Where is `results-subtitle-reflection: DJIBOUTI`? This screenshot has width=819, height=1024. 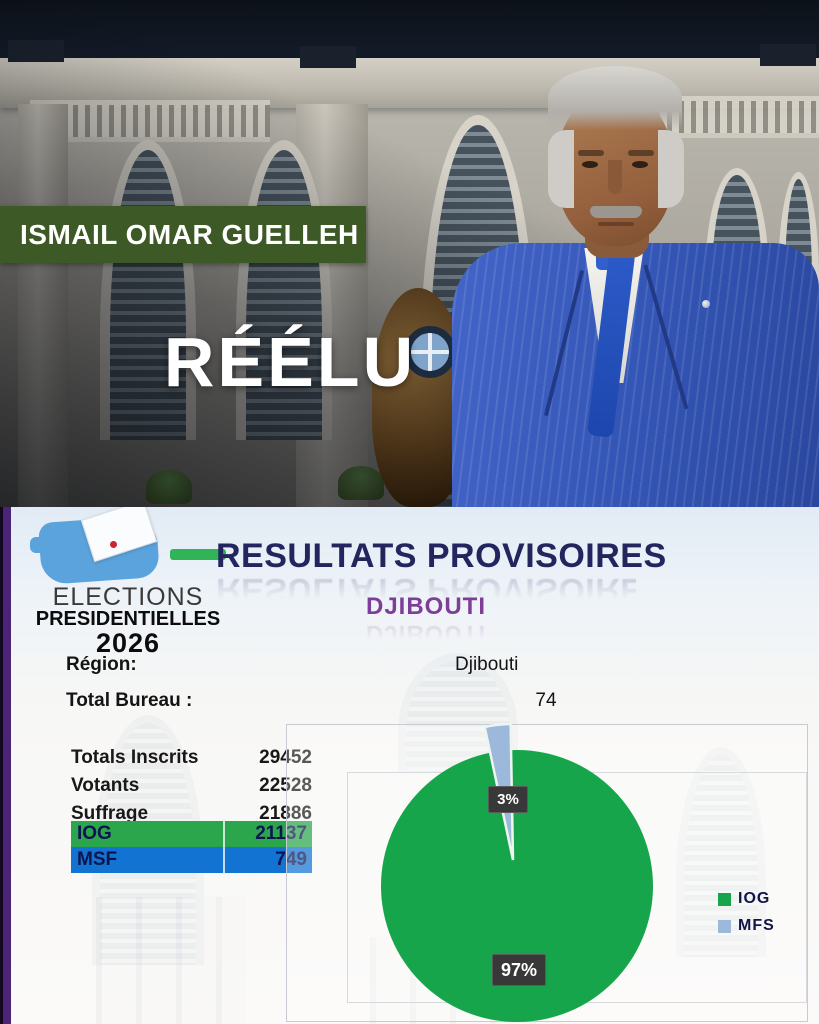 results-subtitle-reflection: DJIBOUTI is located at coordinates (425, 633).